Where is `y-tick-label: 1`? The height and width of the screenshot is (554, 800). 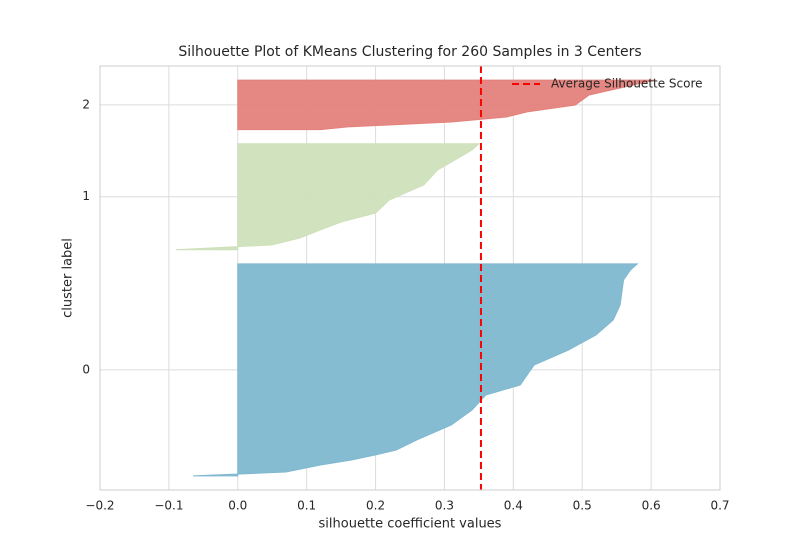 y-tick-label: 1 is located at coordinates (86, 196).